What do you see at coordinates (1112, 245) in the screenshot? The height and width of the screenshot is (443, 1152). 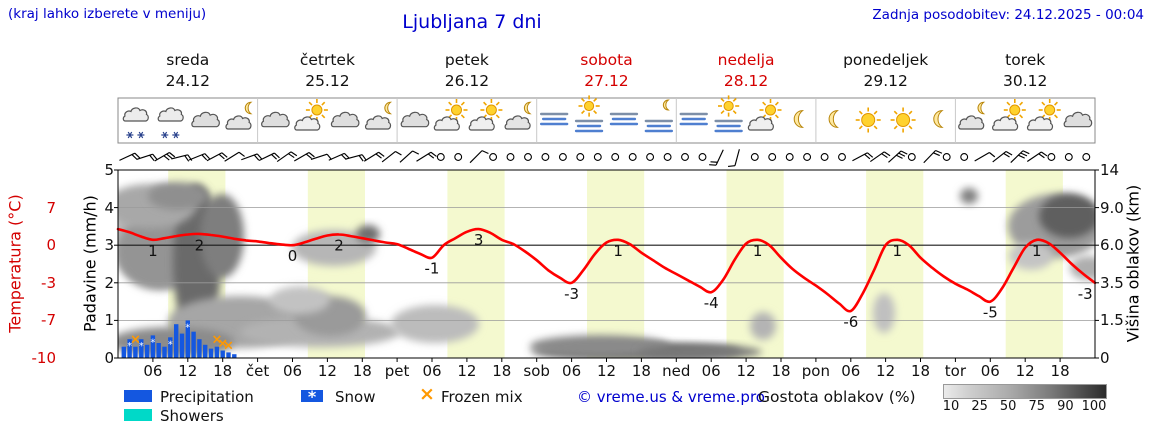 I see `cloud-height-tick: 6.0` at bounding box center [1112, 245].